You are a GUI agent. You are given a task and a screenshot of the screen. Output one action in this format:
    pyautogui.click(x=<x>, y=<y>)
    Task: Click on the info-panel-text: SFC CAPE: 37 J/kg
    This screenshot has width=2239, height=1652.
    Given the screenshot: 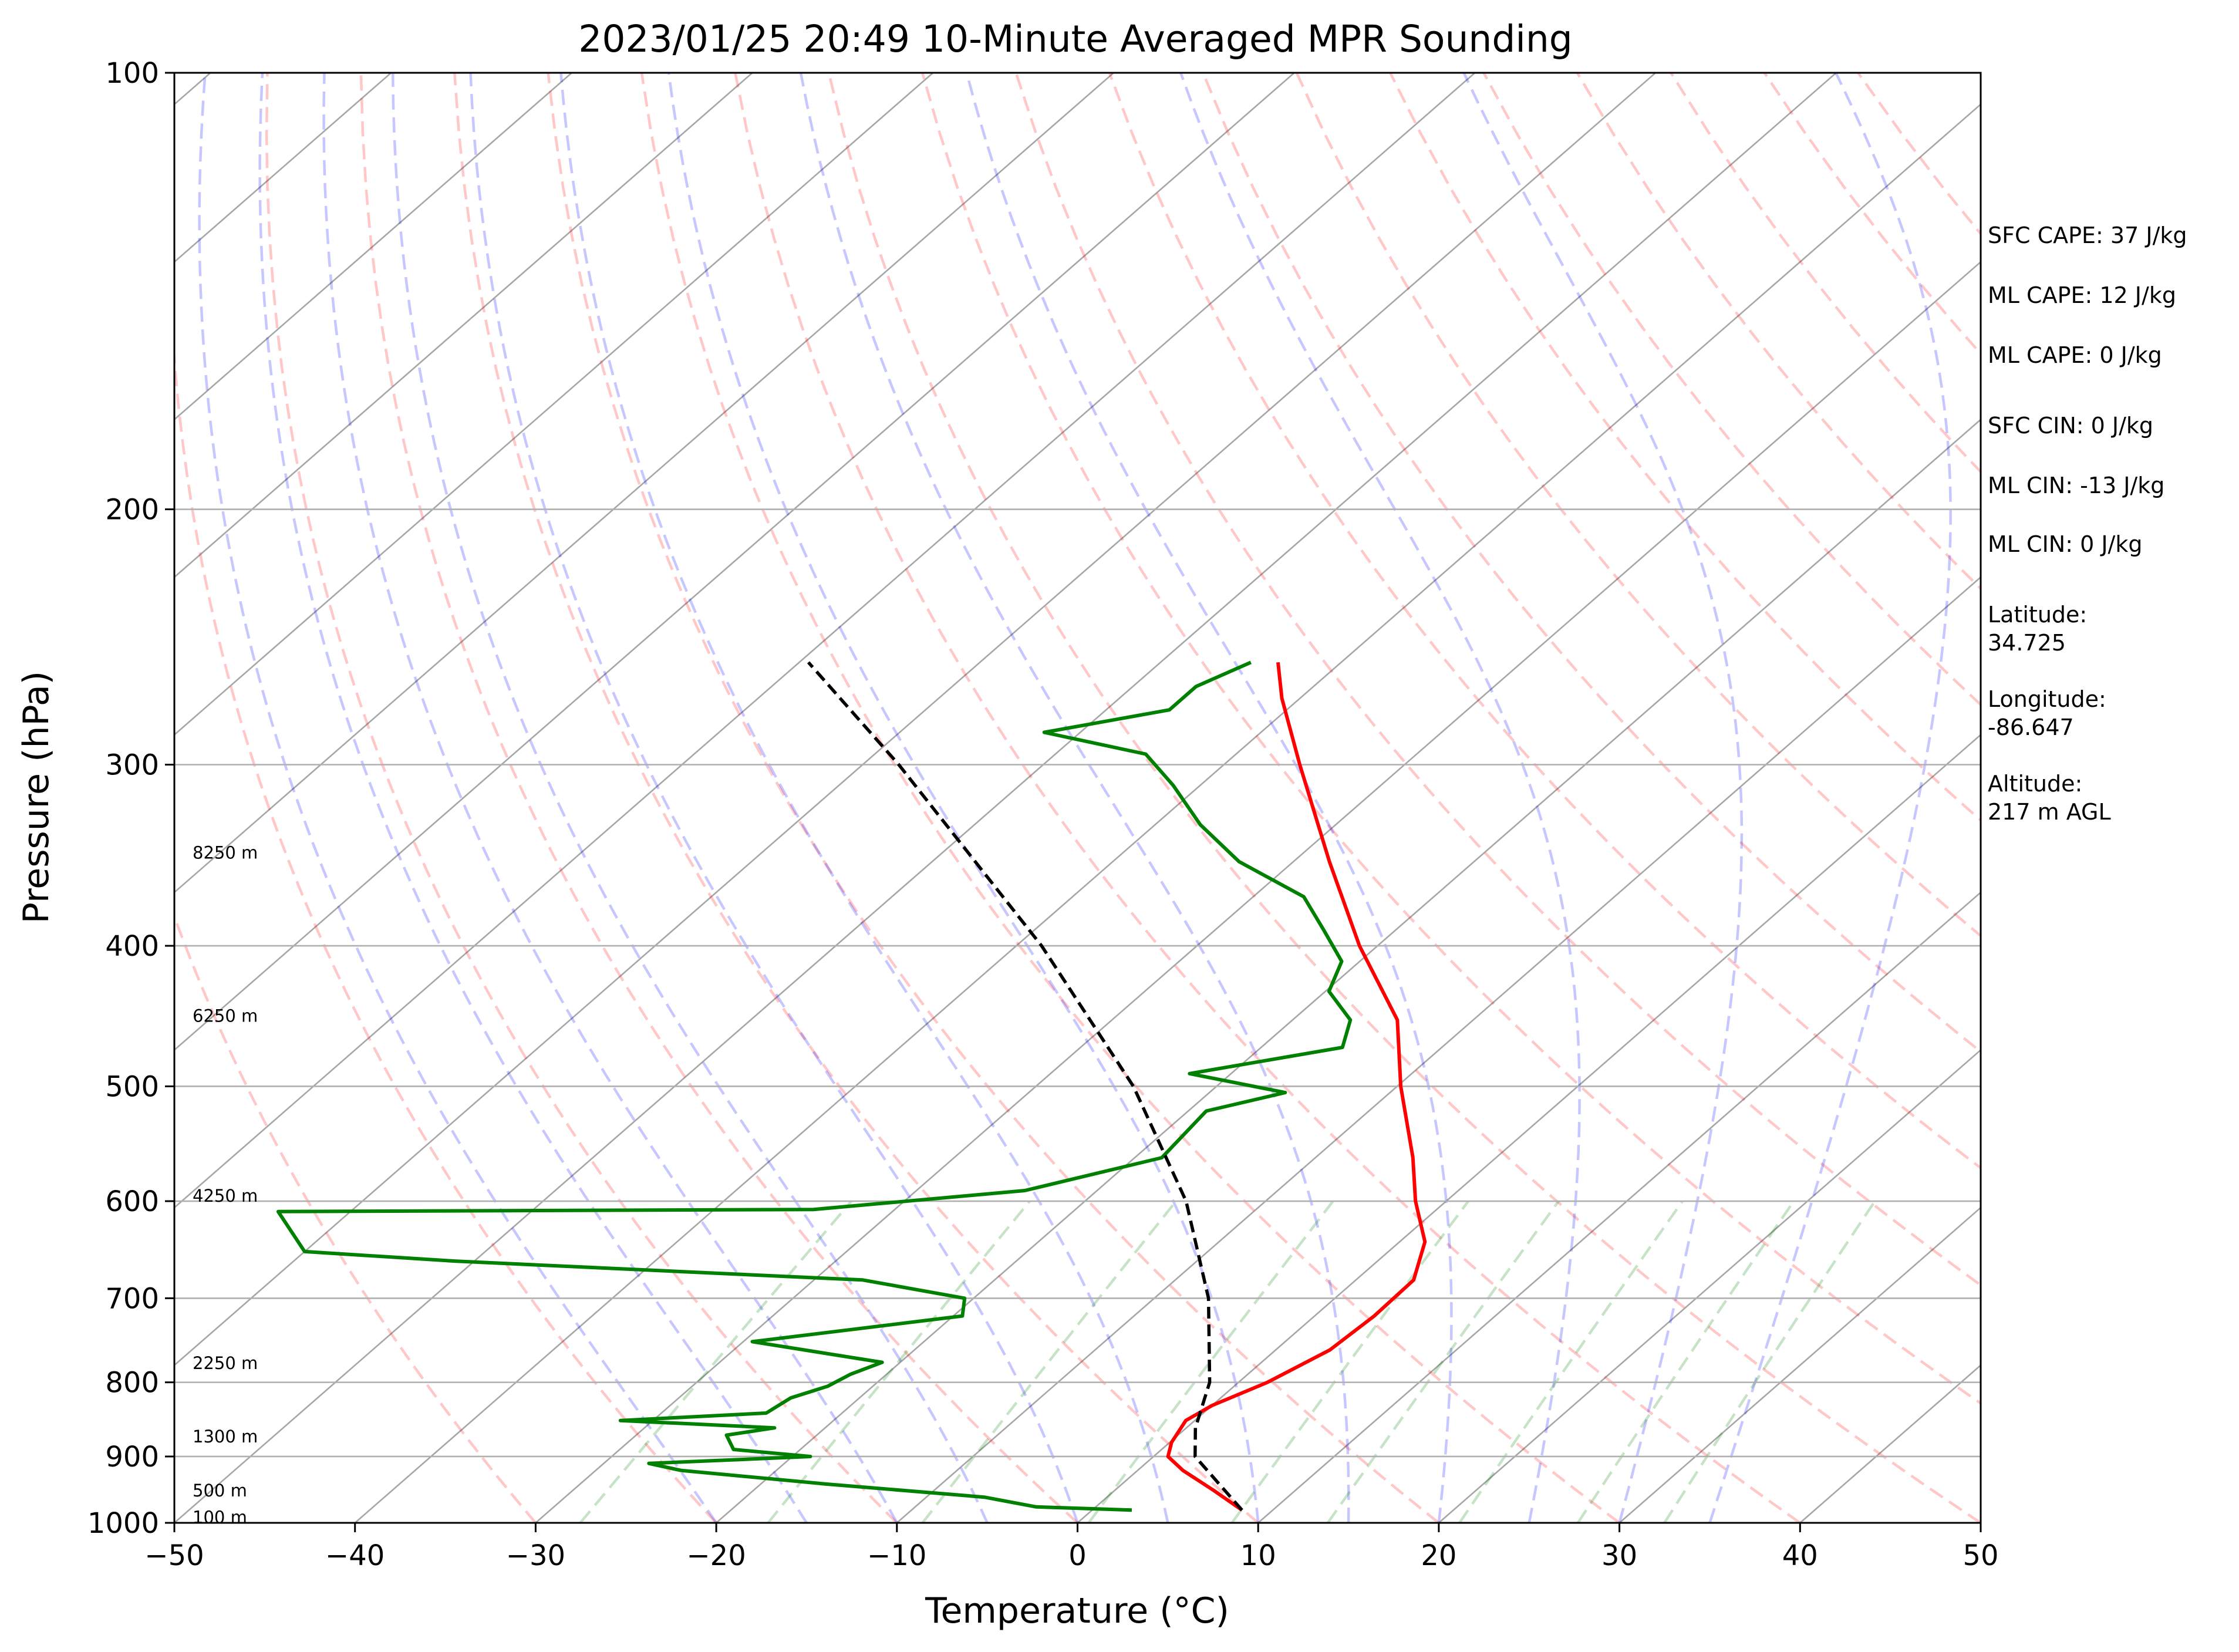 What is the action you would take?
    pyautogui.click(x=2088, y=235)
    